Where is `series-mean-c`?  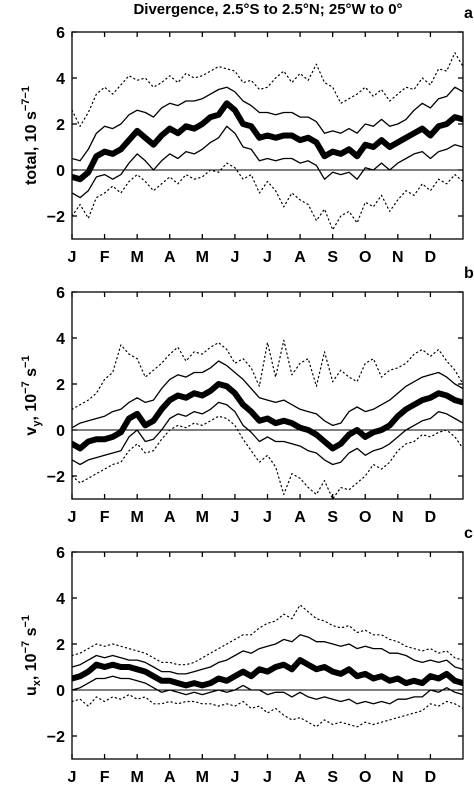
series-mean-c is located at coordinates (267, 673).